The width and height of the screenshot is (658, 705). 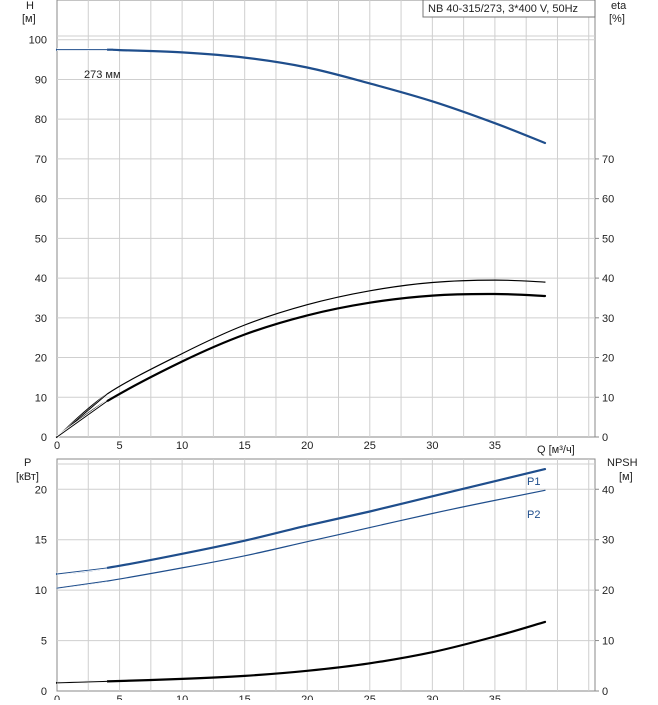 I want to click on lower-series-2-line, so click(x=301, y=652).